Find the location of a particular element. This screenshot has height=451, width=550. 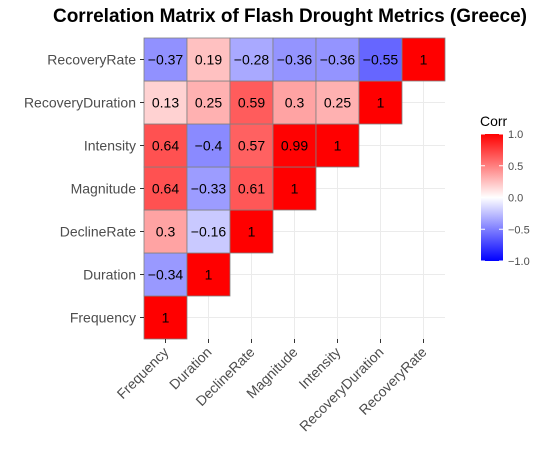

cell-value-label: −0.34 is located at coordinates (166, 275).